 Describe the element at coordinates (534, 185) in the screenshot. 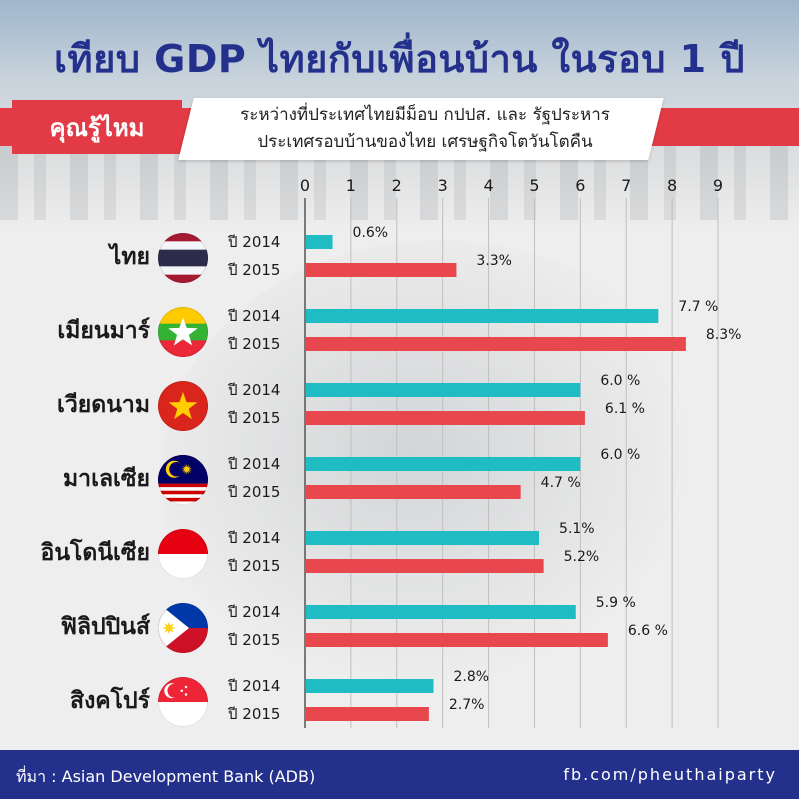

I see `x-tick-label: 5` at that location.